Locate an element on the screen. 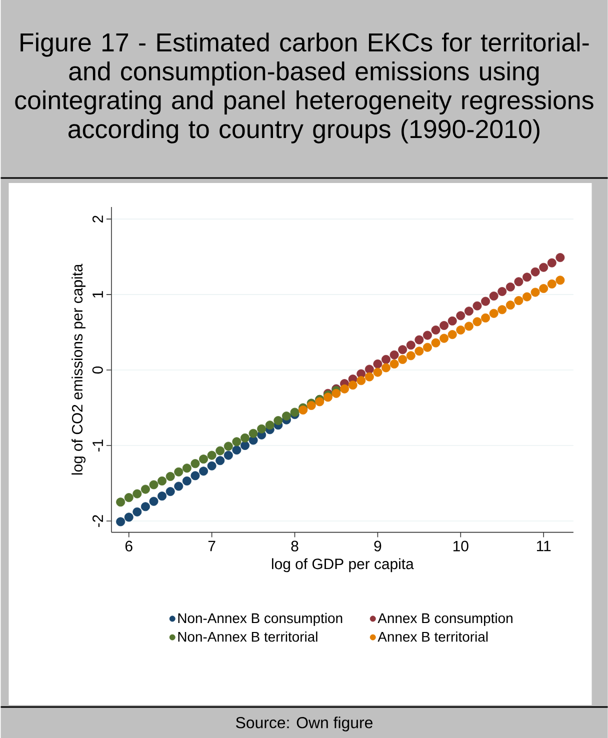 The image size is (608, 738). x-tick-label: 7 is located at coordinates (211, 546).